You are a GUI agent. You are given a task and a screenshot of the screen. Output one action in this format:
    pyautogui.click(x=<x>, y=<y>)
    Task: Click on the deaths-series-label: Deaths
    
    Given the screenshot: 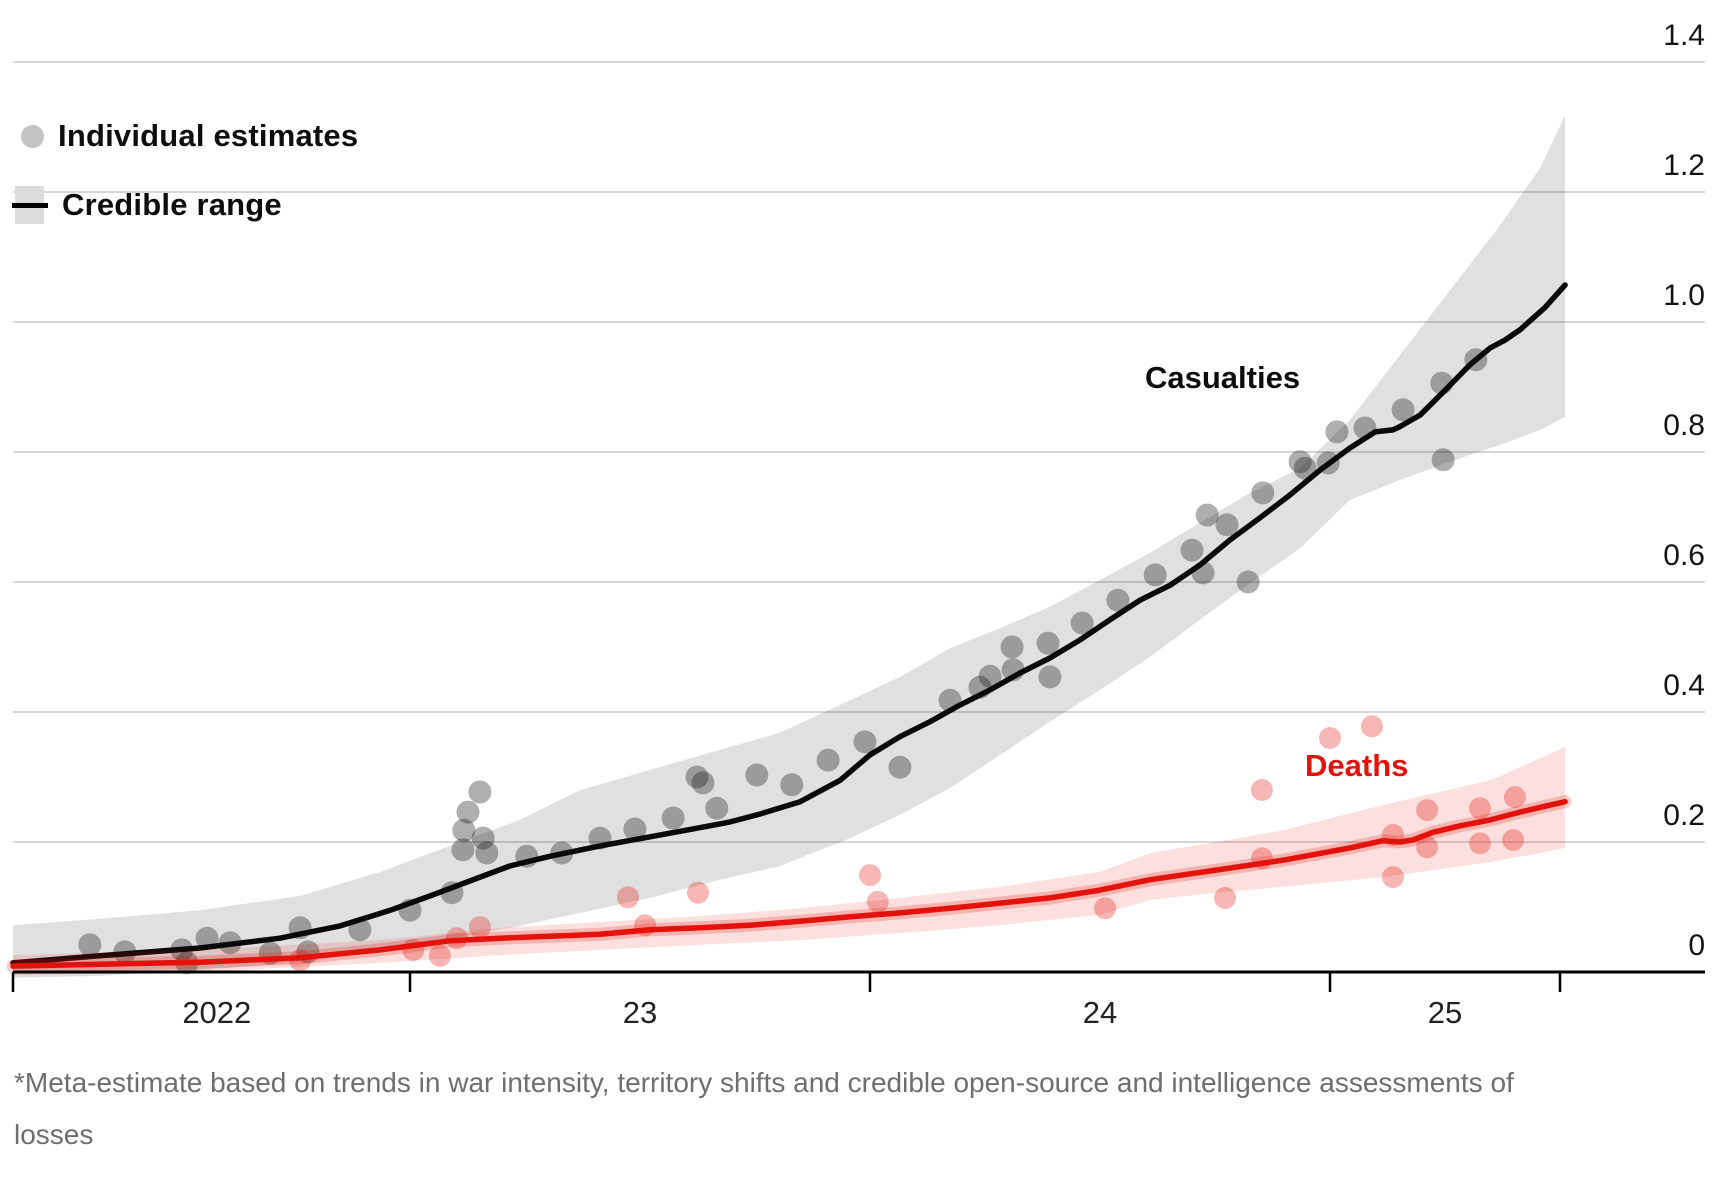 What is the action you would take?
    pyautogui.click(x=1357, y=765)
    